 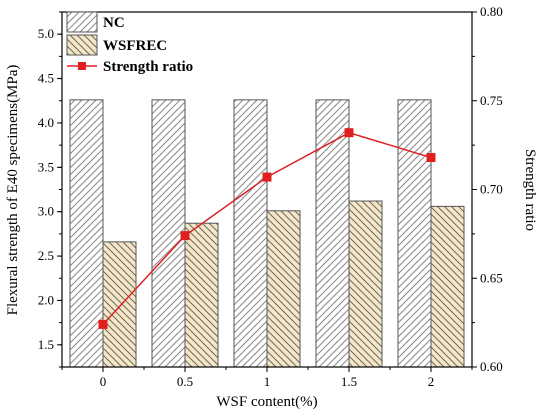 I want to click on x-axis: 0 0.5 1 1.5 2, so click(x=267, y=378).